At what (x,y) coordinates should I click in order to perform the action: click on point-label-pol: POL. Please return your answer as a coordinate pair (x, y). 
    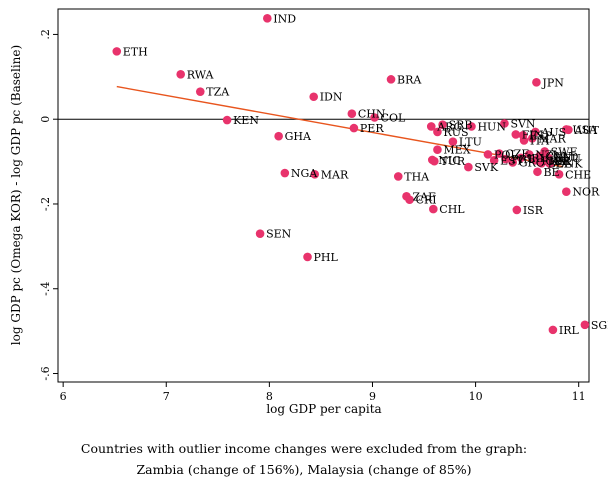
    Looking at the image, I should click on (506, 154).